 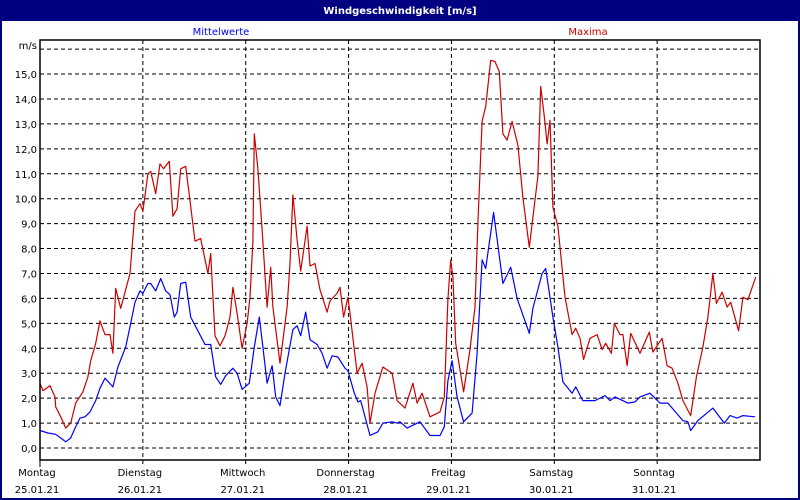 What do you see at coordinates (36, 473) in the screenshot?
I see `x-tick-day: Montag` at bounding box center [36, 473].